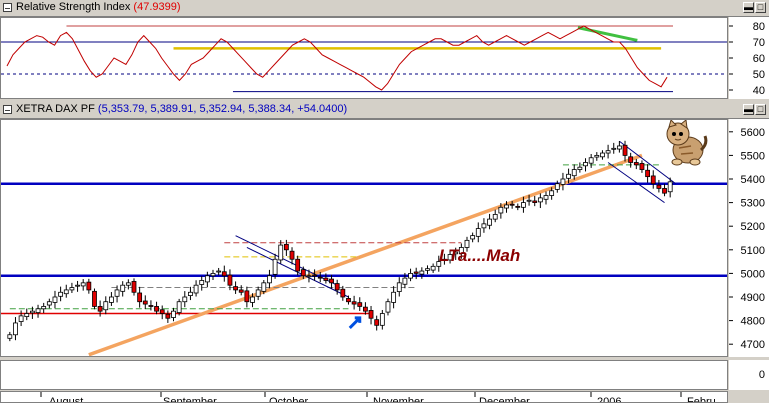 This screenshot has width=769, height=403. Describe the element at coordinates (753, 204) in the screenshot. I see `price-tick-label: 5300` at that location.